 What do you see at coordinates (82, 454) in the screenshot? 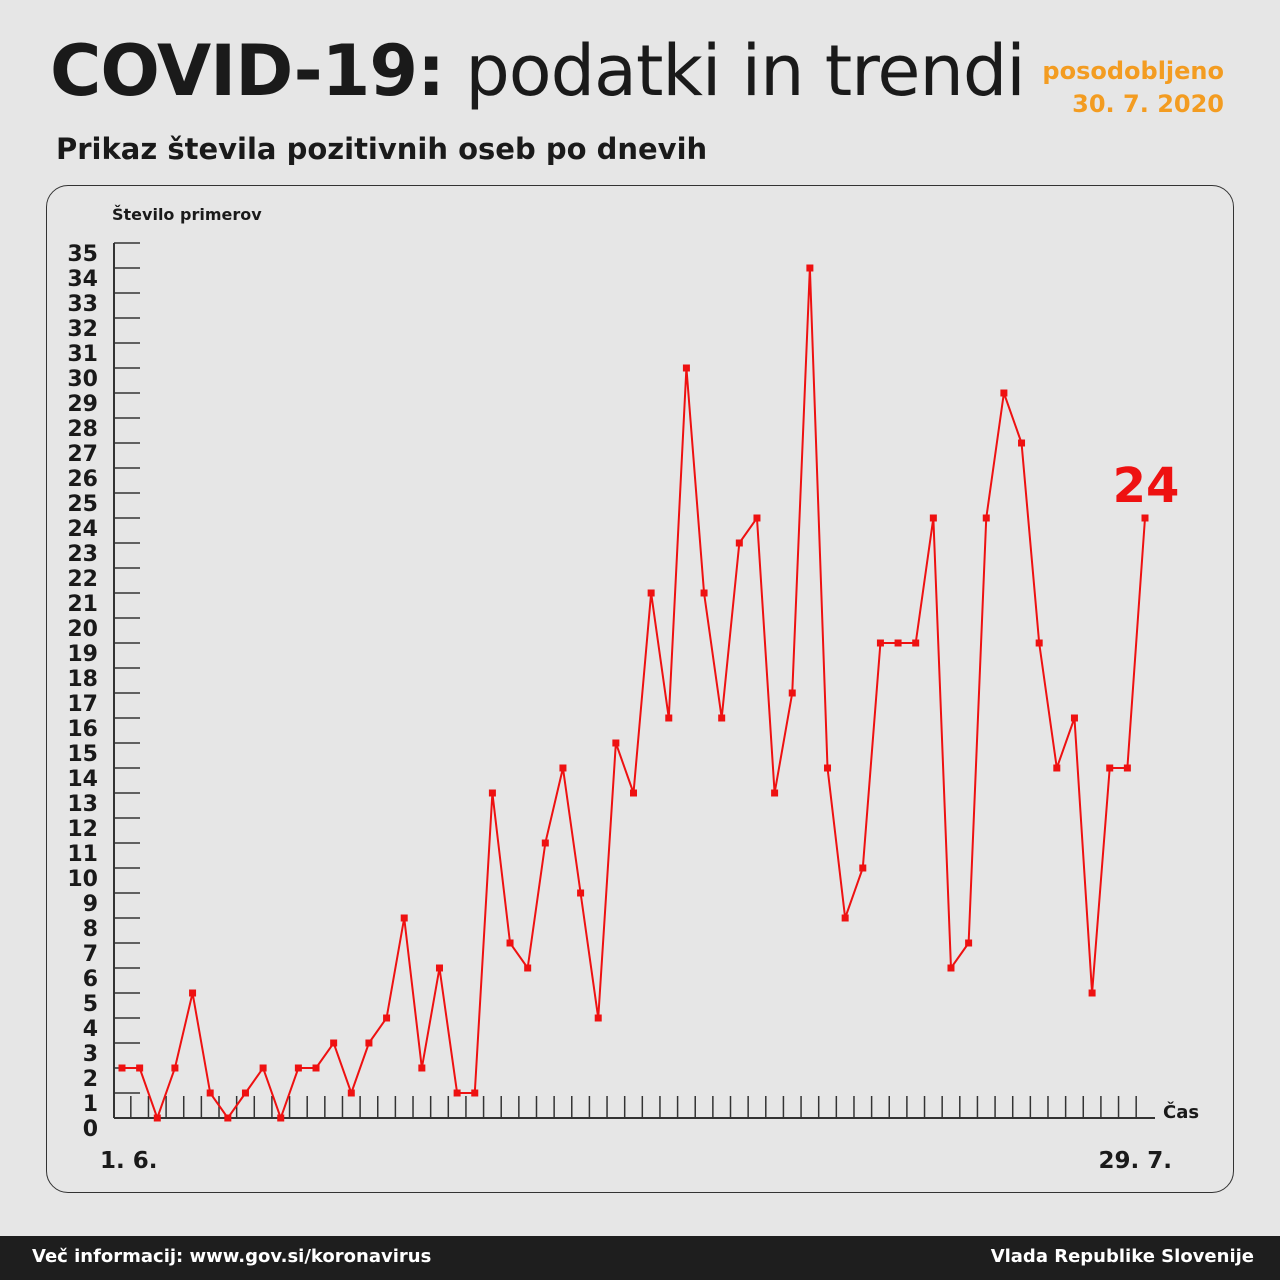
I see `y-tick-label: 27` at bounding box center [82, 454].